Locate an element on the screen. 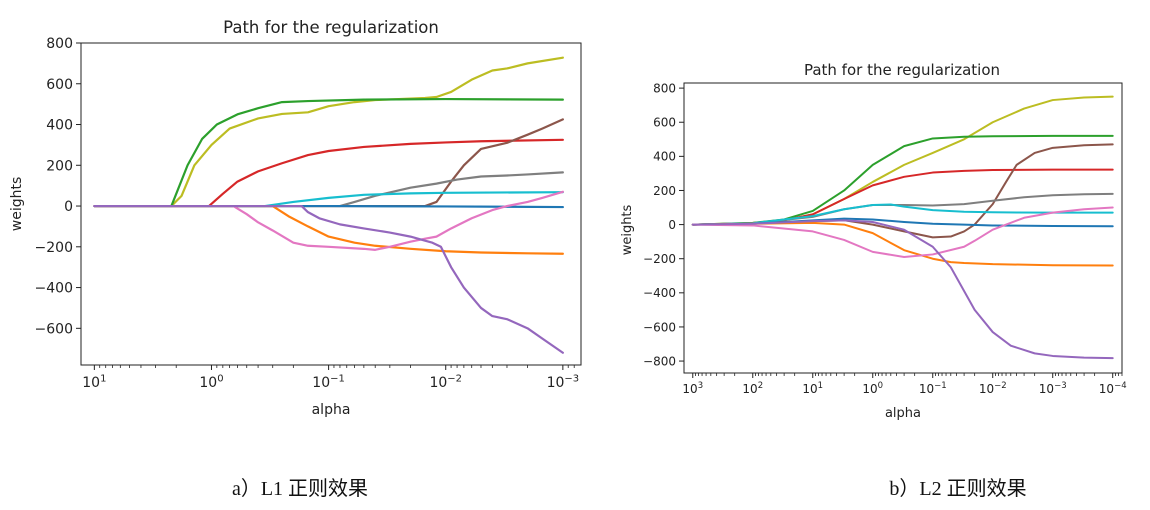 The image size is (1150, 510). chart-l2-ytick-label: −200 is located at coordinates (659, 259).